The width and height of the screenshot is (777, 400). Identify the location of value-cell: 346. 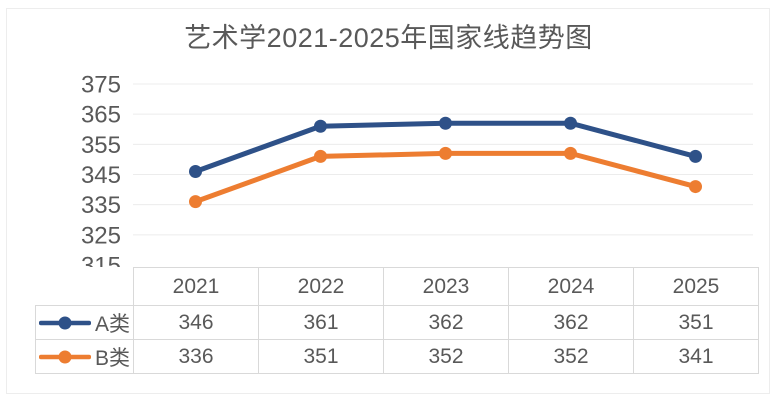
(196, 322).